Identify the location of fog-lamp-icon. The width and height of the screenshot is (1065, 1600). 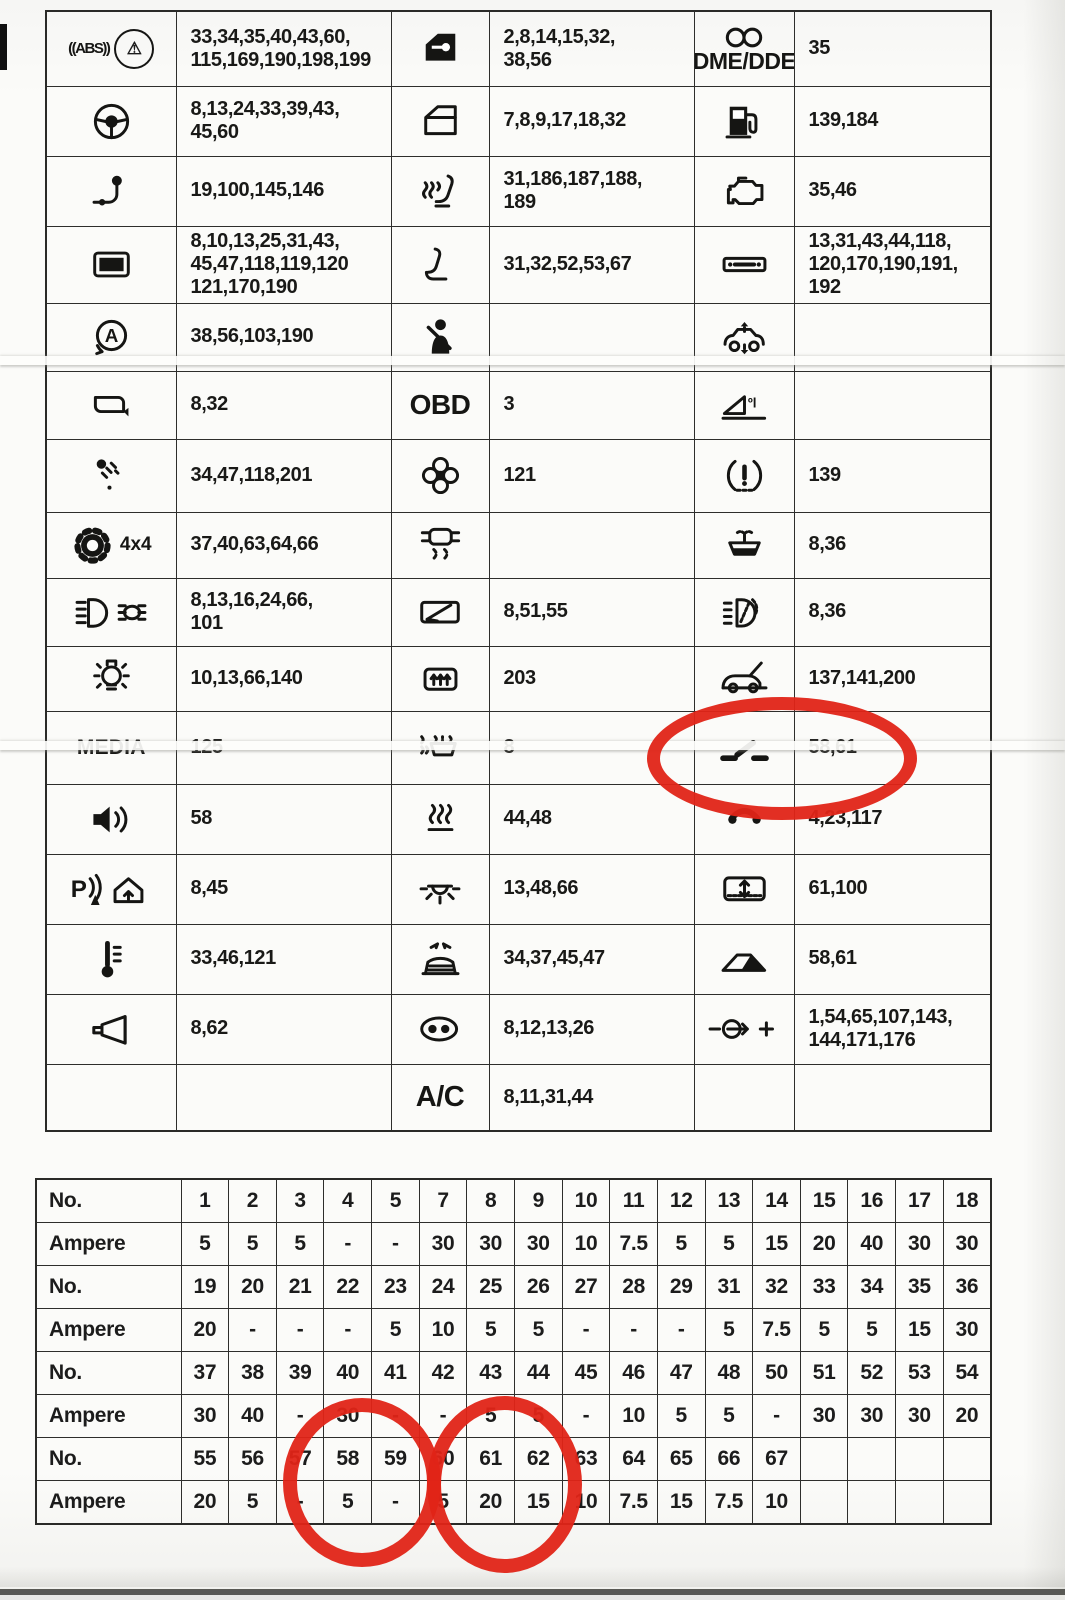
(440, 1029).